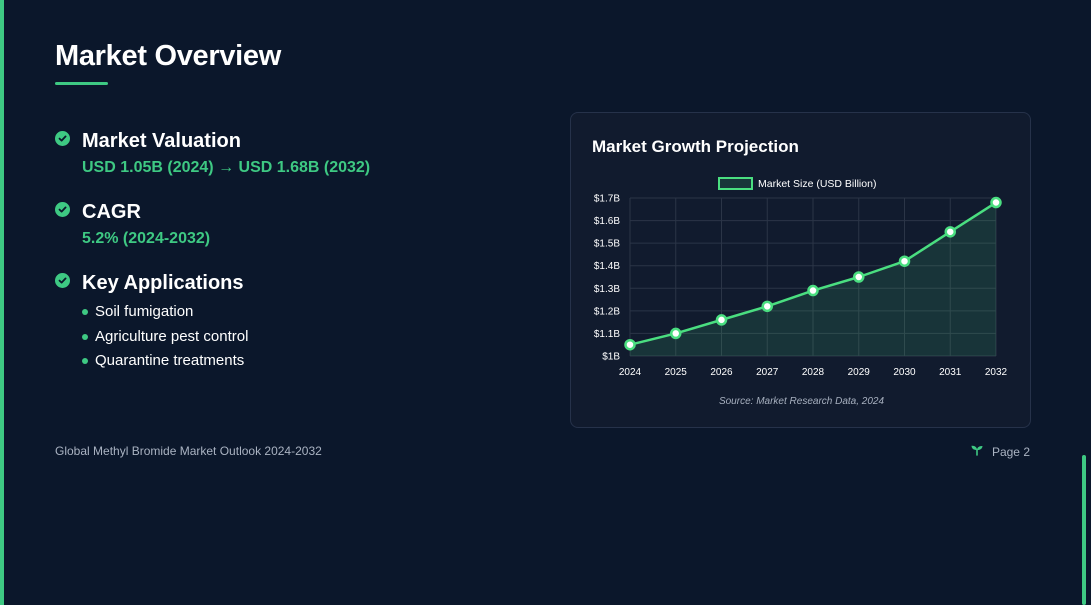 Image resolution: width=1091 pixels, height=605 pixels. Describe the element at coordinates (813, 279) in the screenshot. I see `series-area` at that location.